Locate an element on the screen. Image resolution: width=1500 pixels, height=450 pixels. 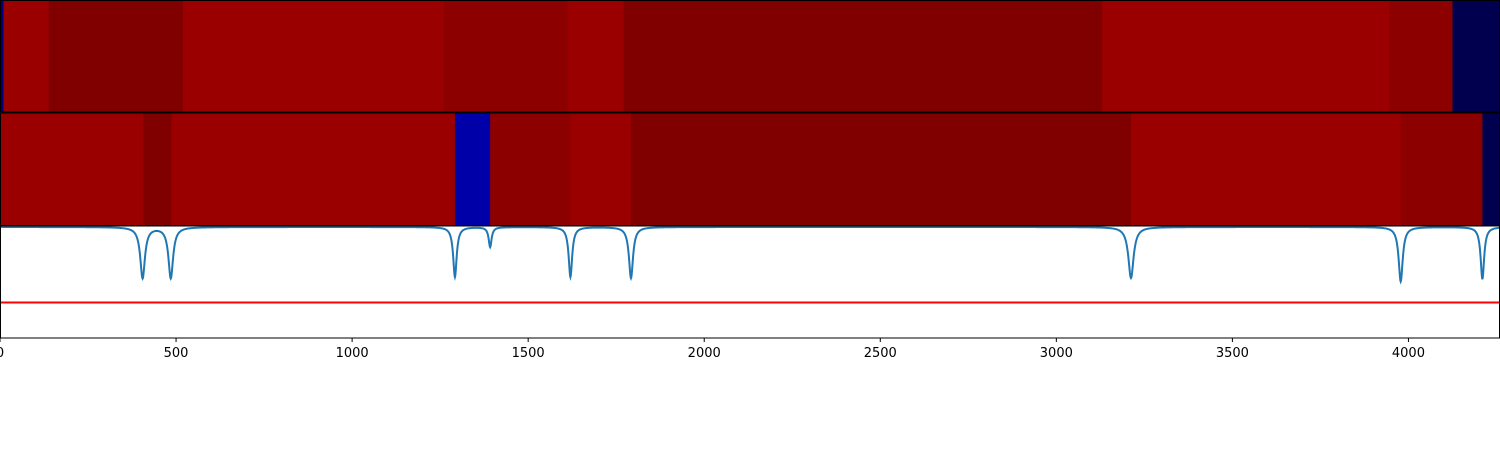
x-tick-label-2: 1000 is located at coordinates (352, 353).